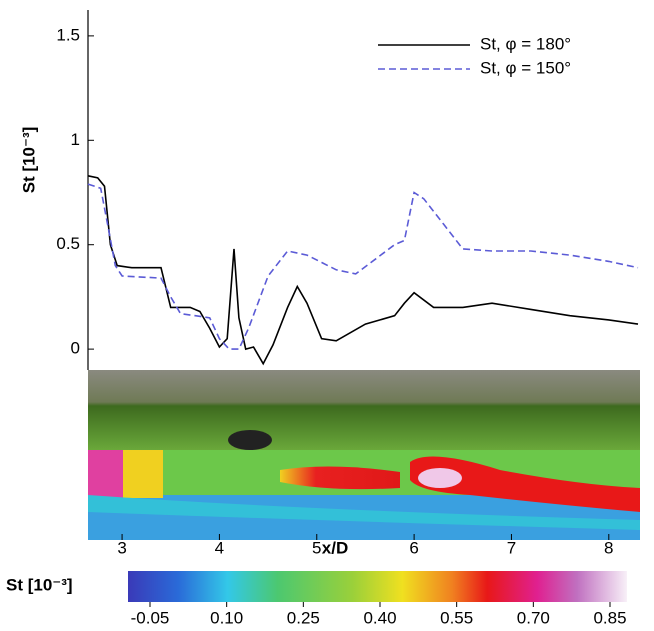  I want to click on colorbar-tick-label: 0.70, so click(533, 617).